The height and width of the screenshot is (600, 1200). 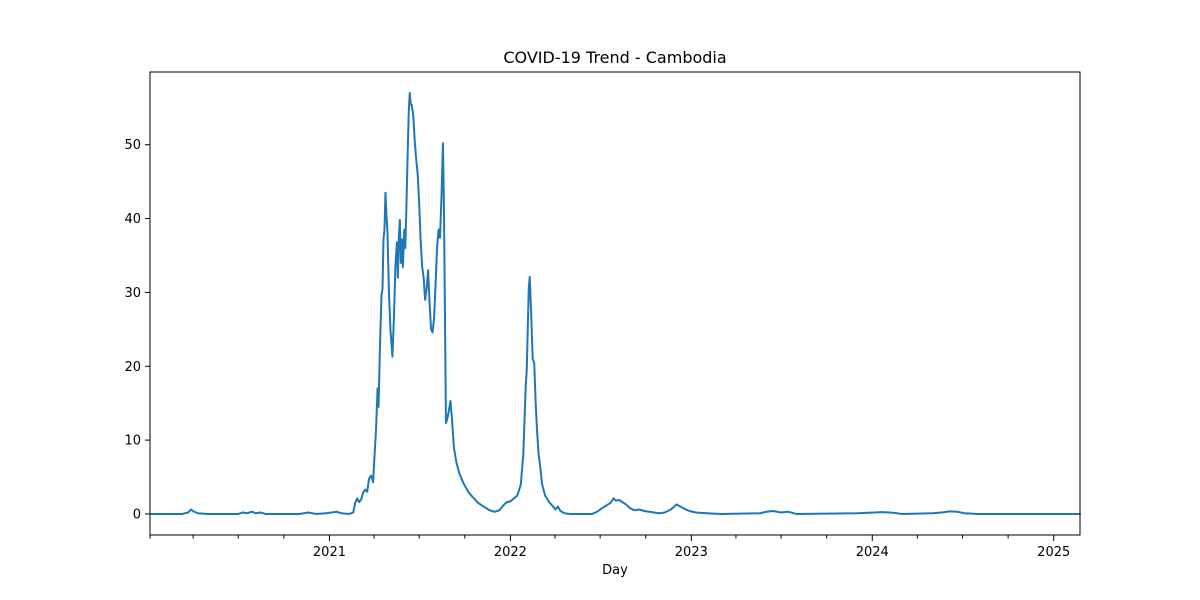 I want to click on x-tick-label: 2021, so click(x=329, y=552).